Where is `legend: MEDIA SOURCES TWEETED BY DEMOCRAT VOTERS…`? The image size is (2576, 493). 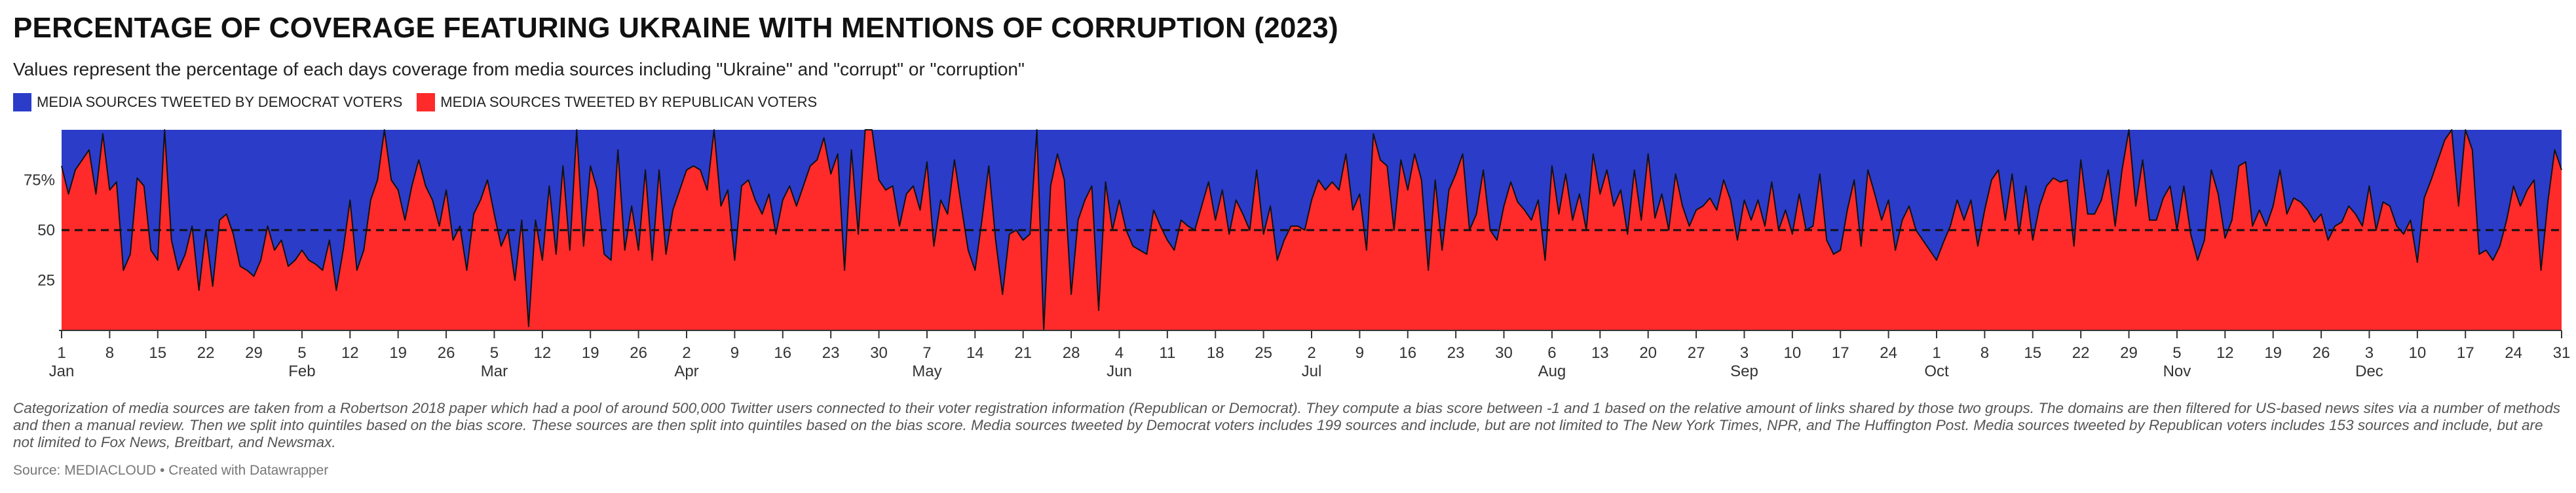
legend: MEDIA SOURCES TWEETED BY DEMOCRAT VOTERS… is located at coordinates (422, 102).